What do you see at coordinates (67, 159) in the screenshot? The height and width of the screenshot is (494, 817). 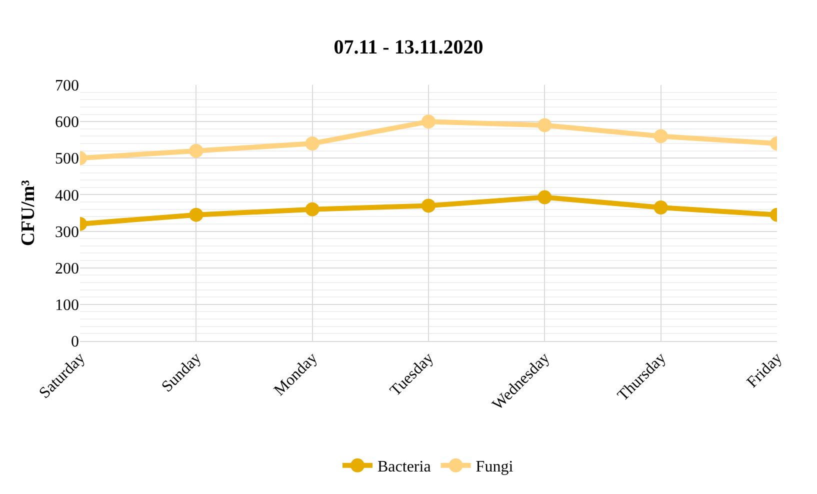 I see `y-tick-label: 500` at bounding box center [67, 159].